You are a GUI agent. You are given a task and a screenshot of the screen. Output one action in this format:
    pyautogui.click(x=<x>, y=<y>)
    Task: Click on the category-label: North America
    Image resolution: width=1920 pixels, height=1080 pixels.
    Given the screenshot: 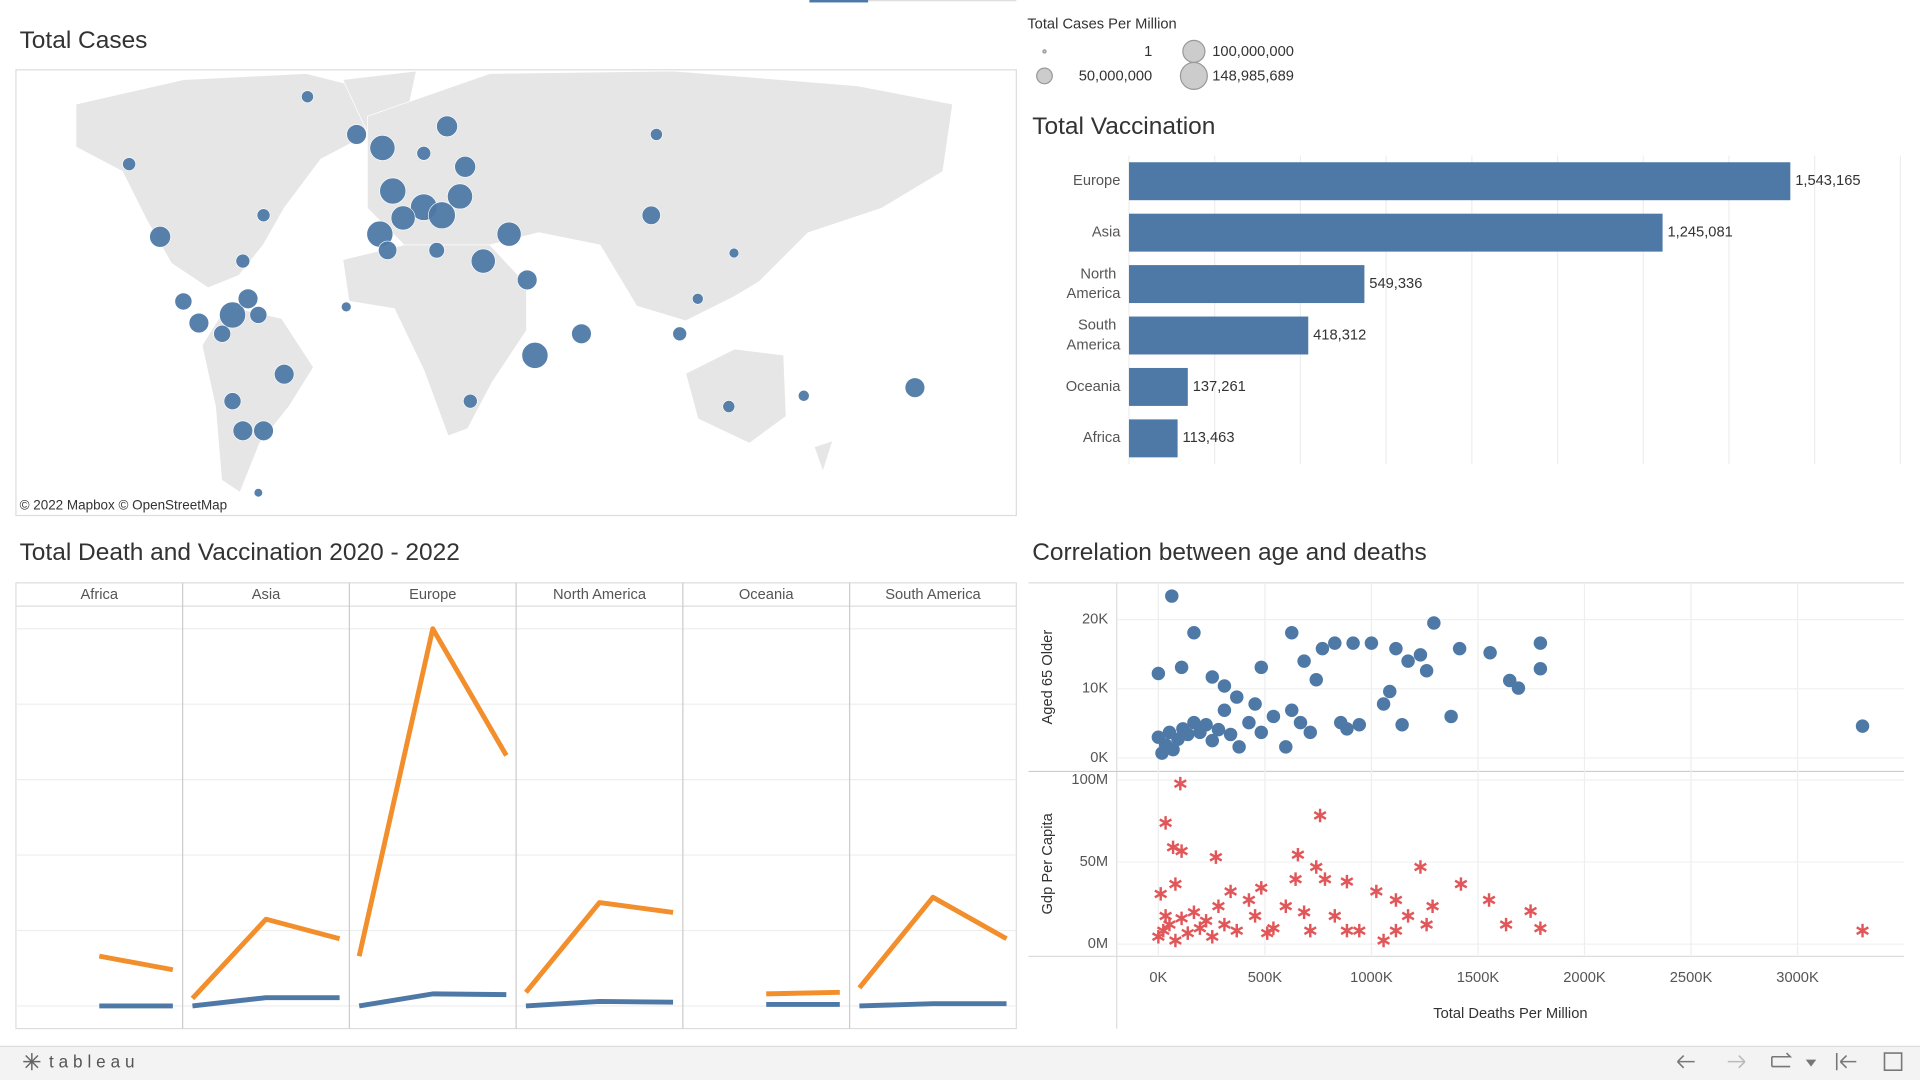 What is the action you would take?
    pyautogui.click(x=1094, y=284)
    